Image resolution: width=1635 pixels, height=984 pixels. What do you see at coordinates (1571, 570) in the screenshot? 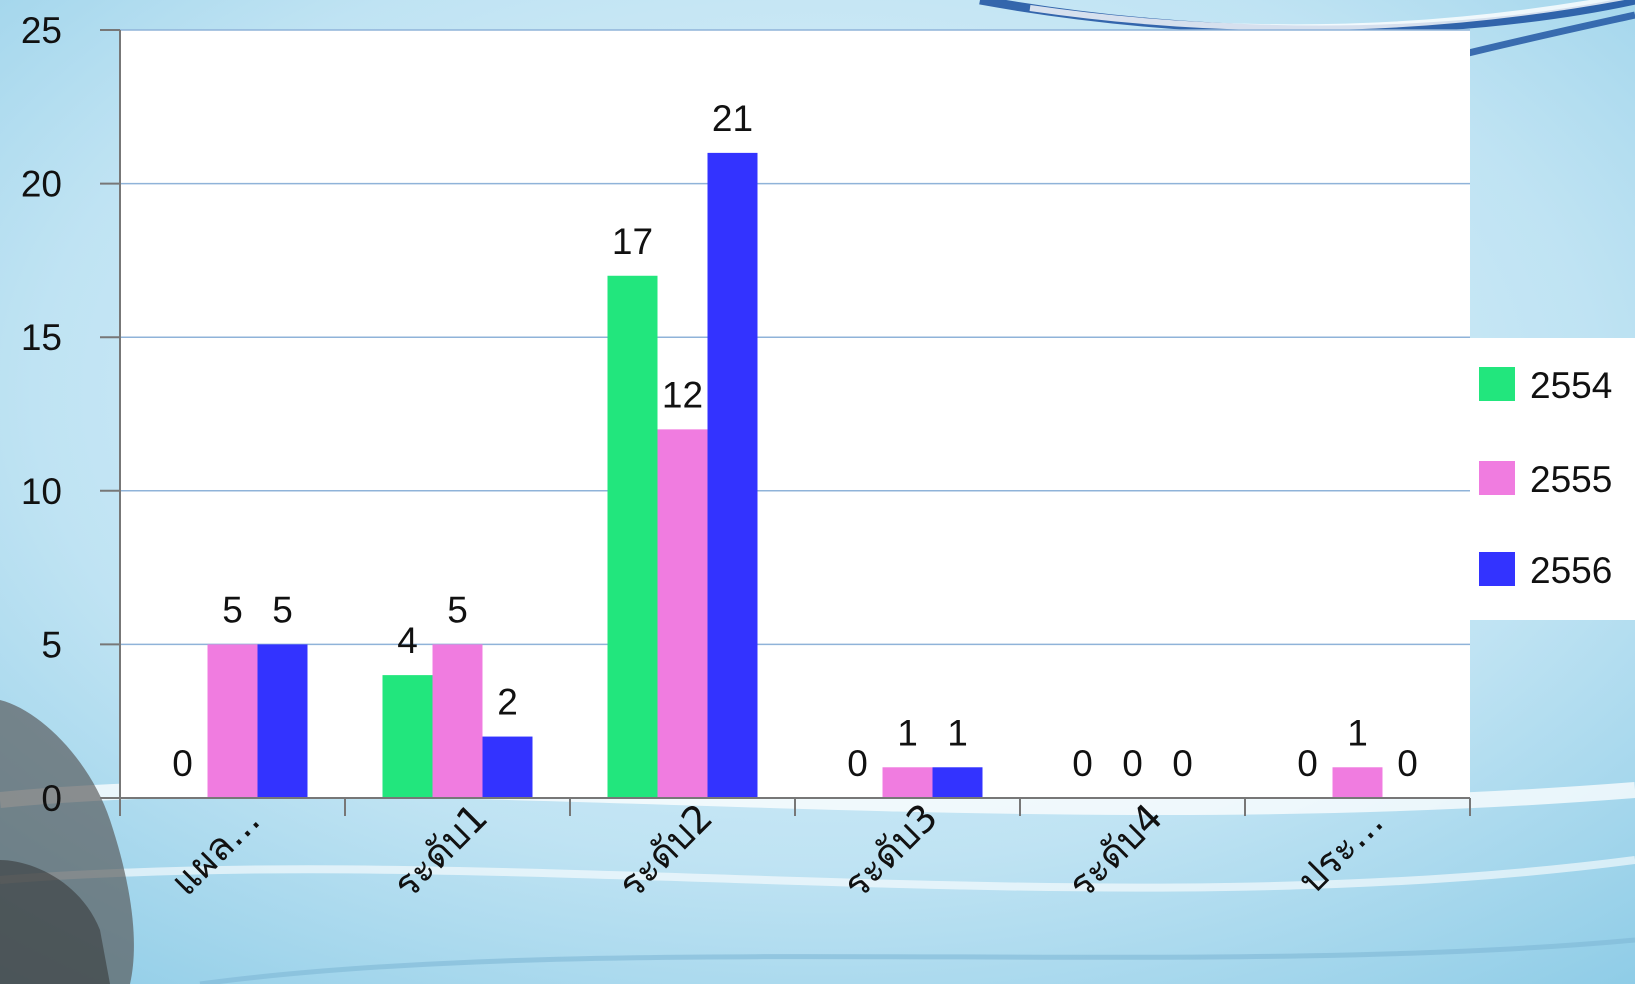
I see `legend-label-2556: 2556` at bounding box center [1571, 570].